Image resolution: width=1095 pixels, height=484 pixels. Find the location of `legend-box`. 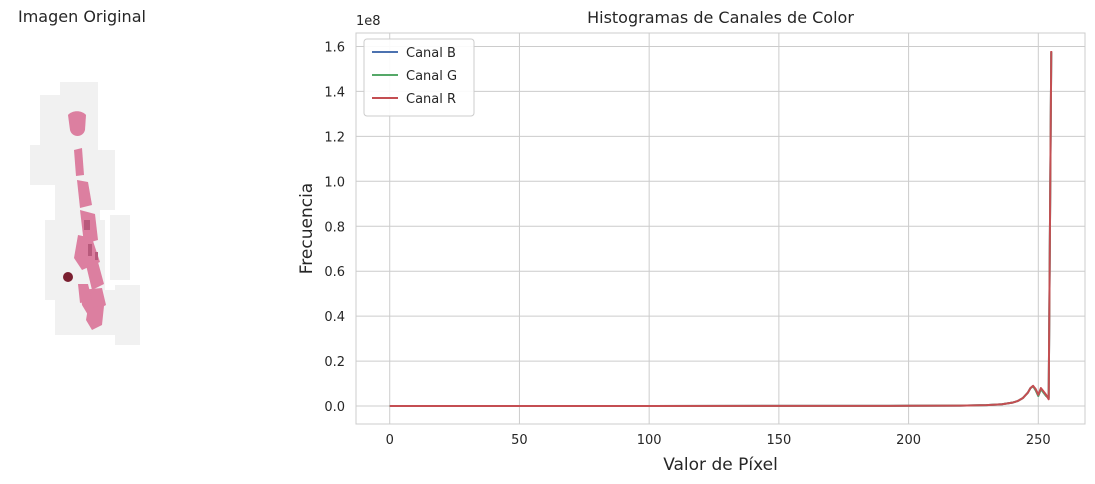

legend-box is located at coordinates (419, 77).